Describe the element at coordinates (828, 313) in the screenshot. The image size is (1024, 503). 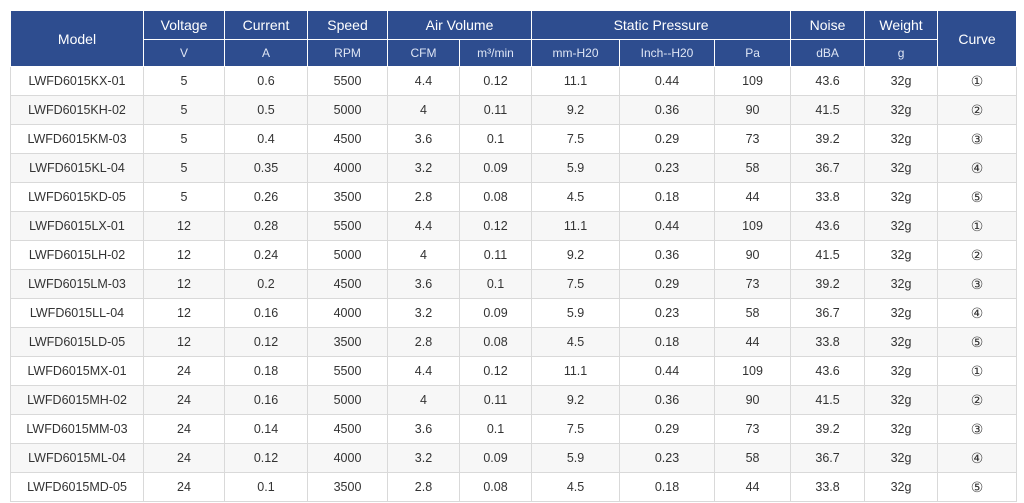
I see `cell-noise: 36.7` at that location.